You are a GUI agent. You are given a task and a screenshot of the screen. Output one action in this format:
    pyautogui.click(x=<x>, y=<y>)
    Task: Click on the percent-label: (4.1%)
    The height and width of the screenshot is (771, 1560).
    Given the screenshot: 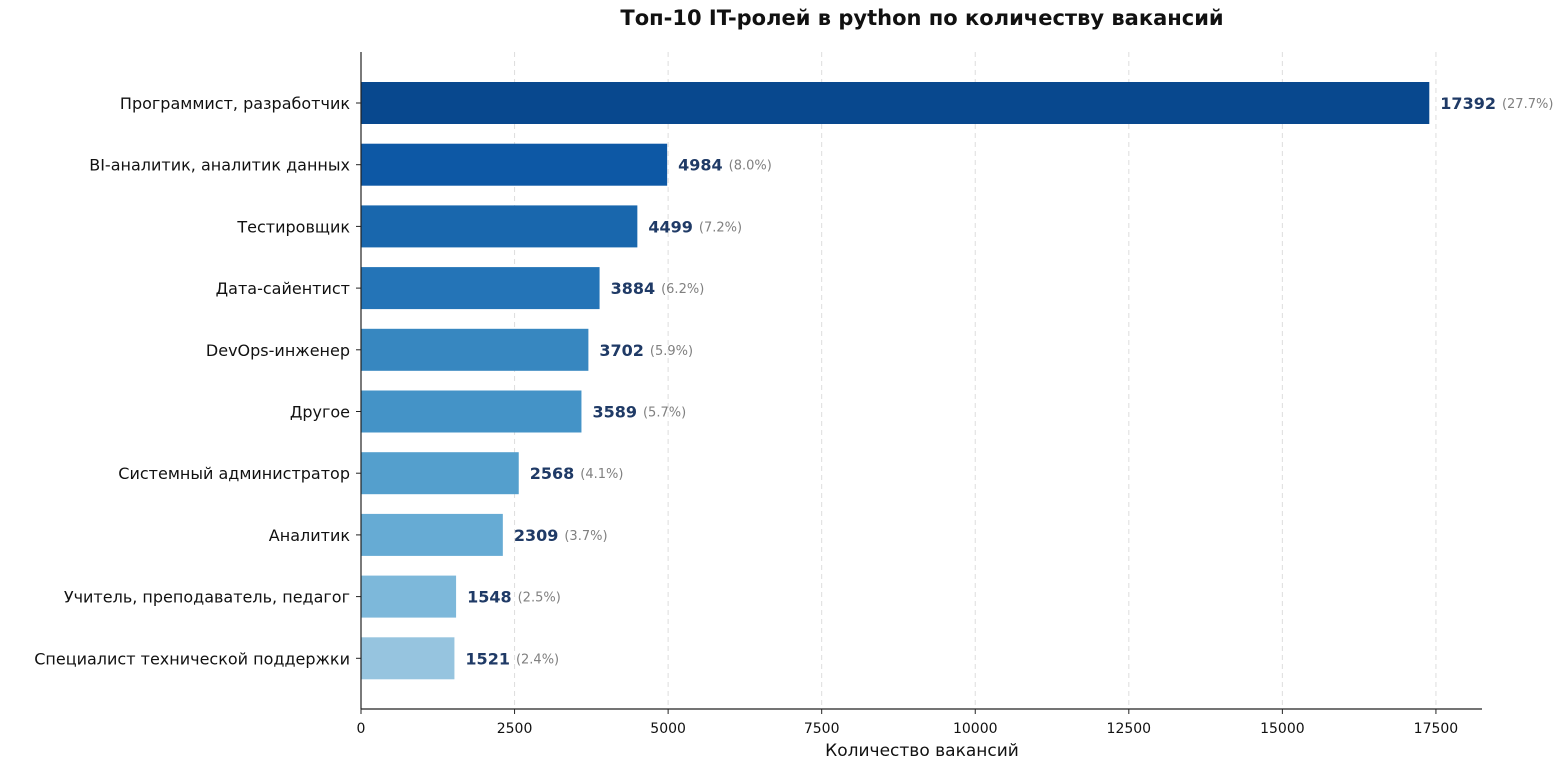 What is the action you would take?
    pyautogui.click(x=601, y=474)
    